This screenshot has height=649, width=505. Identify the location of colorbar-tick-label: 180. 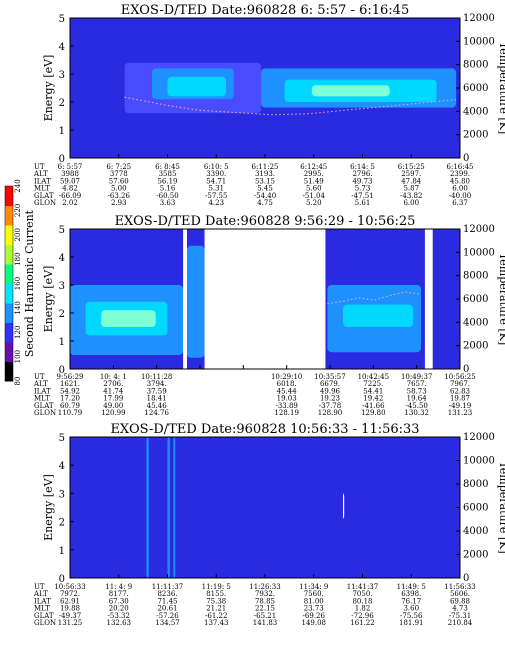
(18, 258).